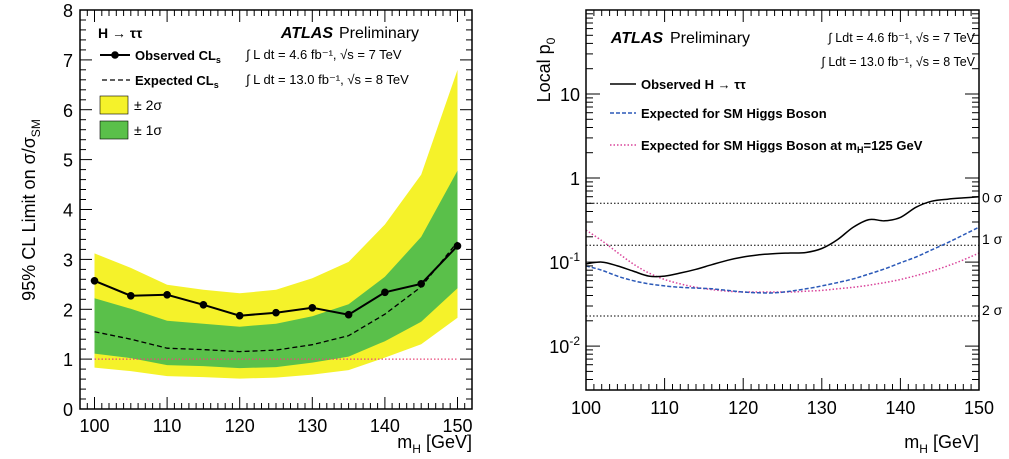 This screenshot has height=459, width=1009. What do you see at coordinates (218, 60) in the screenshot?
I see `legend-observed-sub: s` at bounding box center [218, 60].